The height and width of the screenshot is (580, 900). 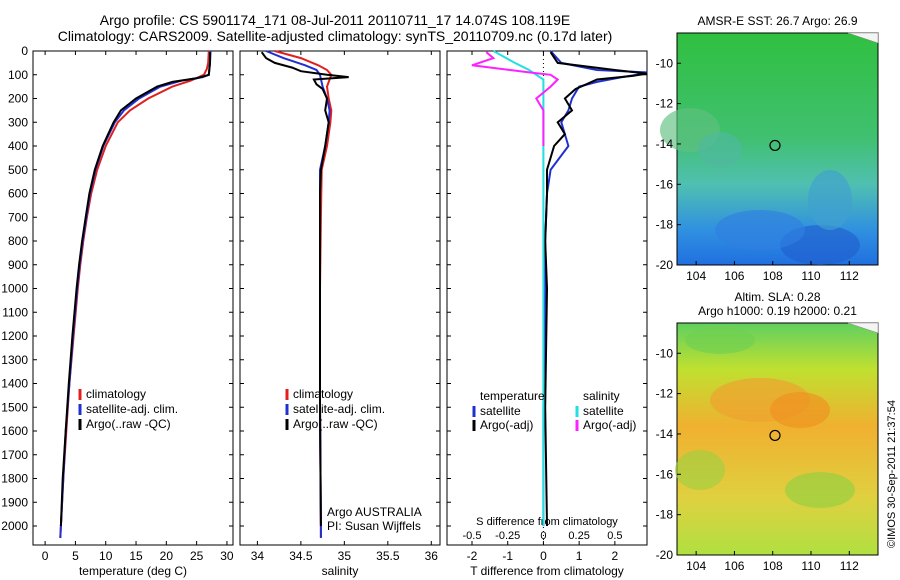 I want to click on x-tick-label: 35.5, so click(x=388, y=556).